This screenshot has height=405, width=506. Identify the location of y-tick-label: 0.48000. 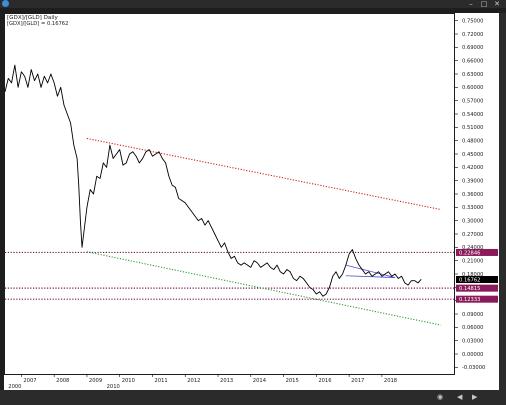
(472, 141).